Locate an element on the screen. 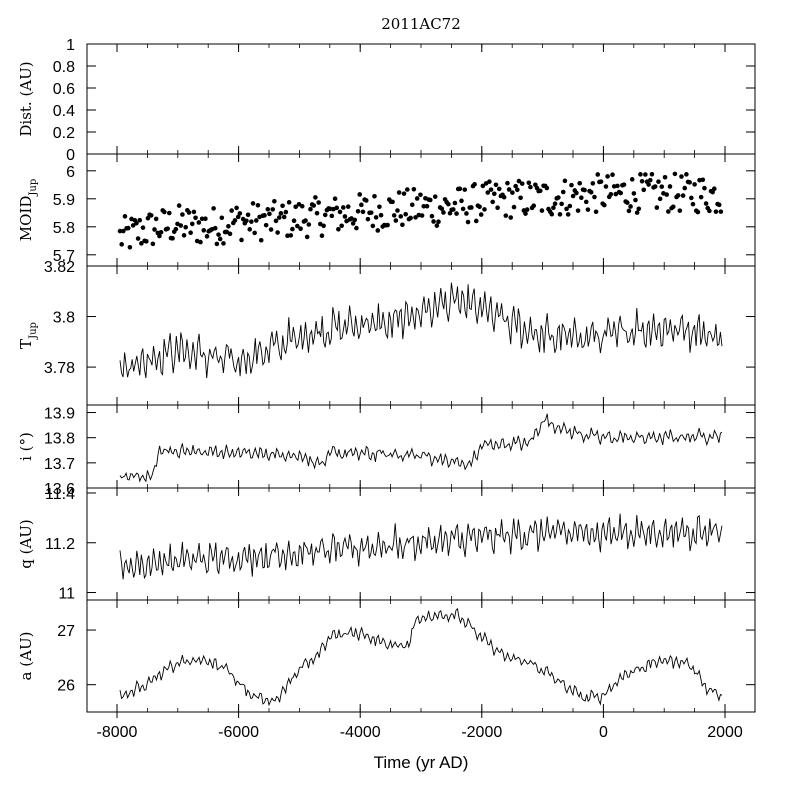 This screenshot has width=797, height=802. y-tick-label: 11 is located at coordinates (66, 594).